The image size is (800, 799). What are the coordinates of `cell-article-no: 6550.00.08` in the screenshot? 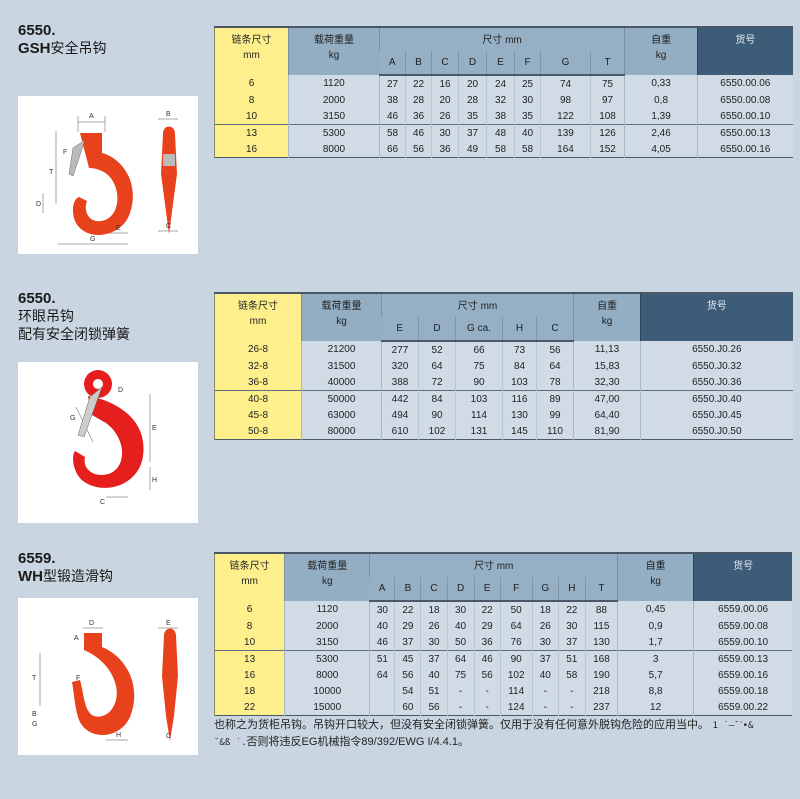 It's located at (745, 100).